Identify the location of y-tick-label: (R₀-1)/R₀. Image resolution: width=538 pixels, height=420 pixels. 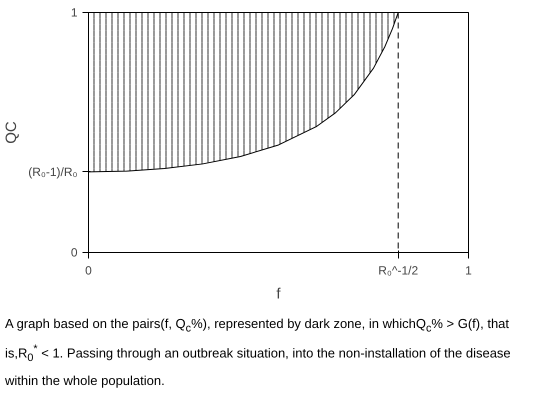
(53, 171).